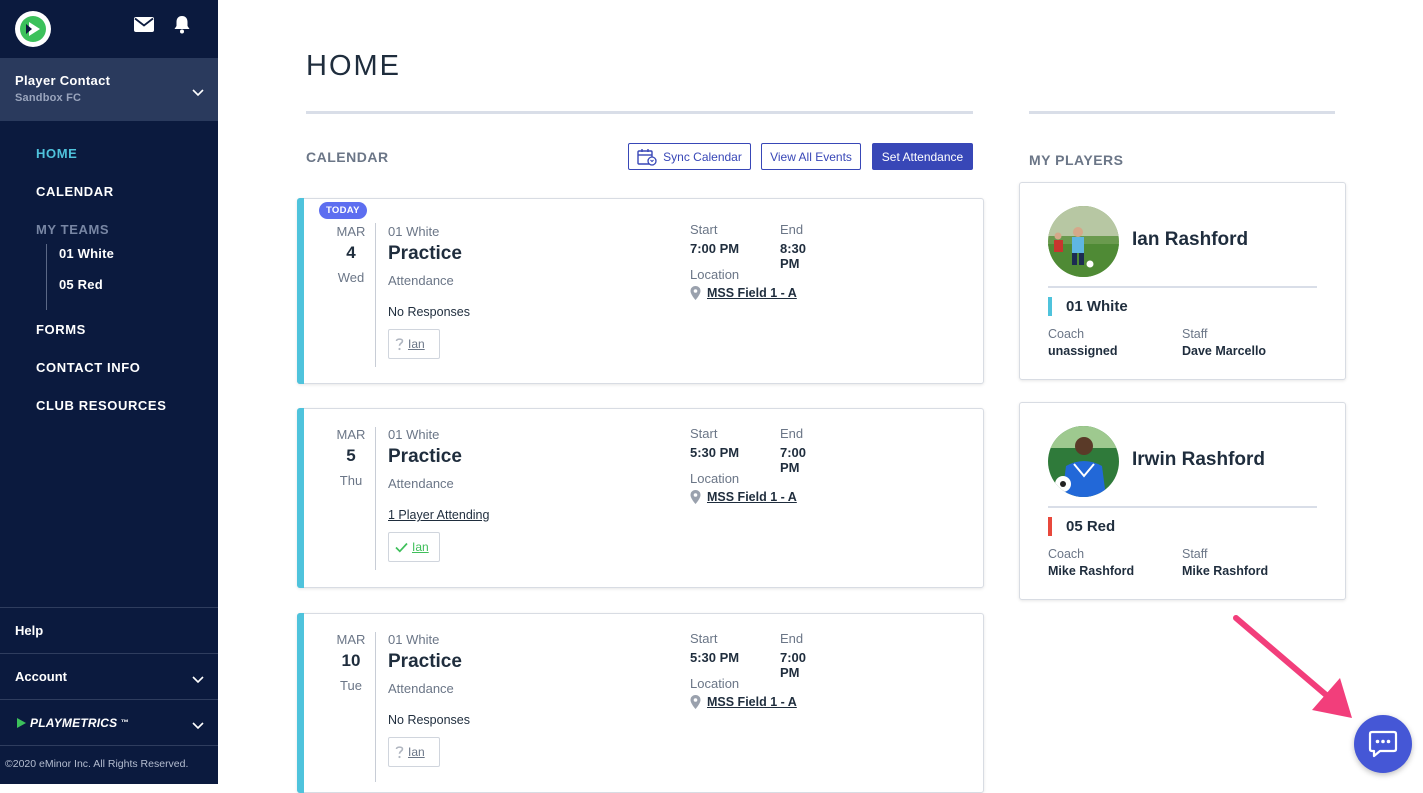 The image size is (1423, 793). What do you see at coordinates (1082, 342) in the screenshot?
I see `player-coach: Coach unassigned` at bounding box center [1082, 342].